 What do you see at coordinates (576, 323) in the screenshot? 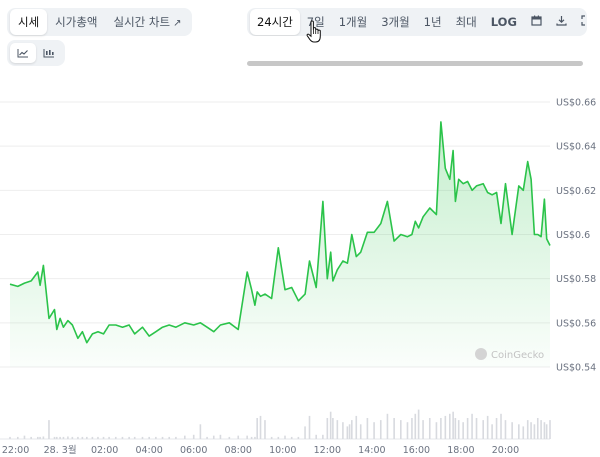
I see `y-tick-label: US$0.56` at bounding box center [576, 323].